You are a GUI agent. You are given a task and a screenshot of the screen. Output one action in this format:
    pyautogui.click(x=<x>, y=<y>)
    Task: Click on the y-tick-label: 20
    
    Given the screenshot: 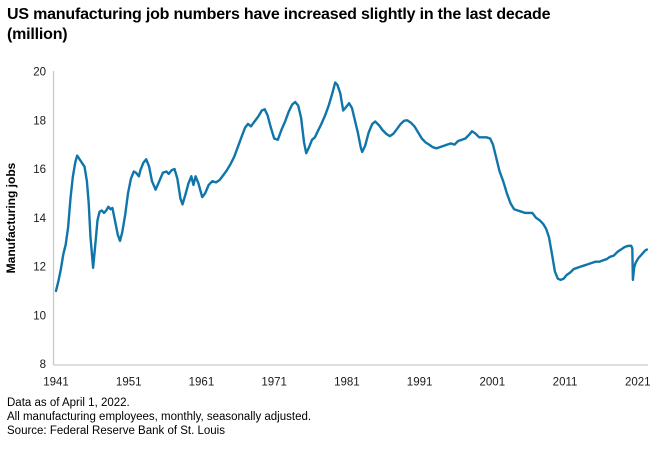 What is the action you would take?
    pyautogui.click(x=39, y=73)
    